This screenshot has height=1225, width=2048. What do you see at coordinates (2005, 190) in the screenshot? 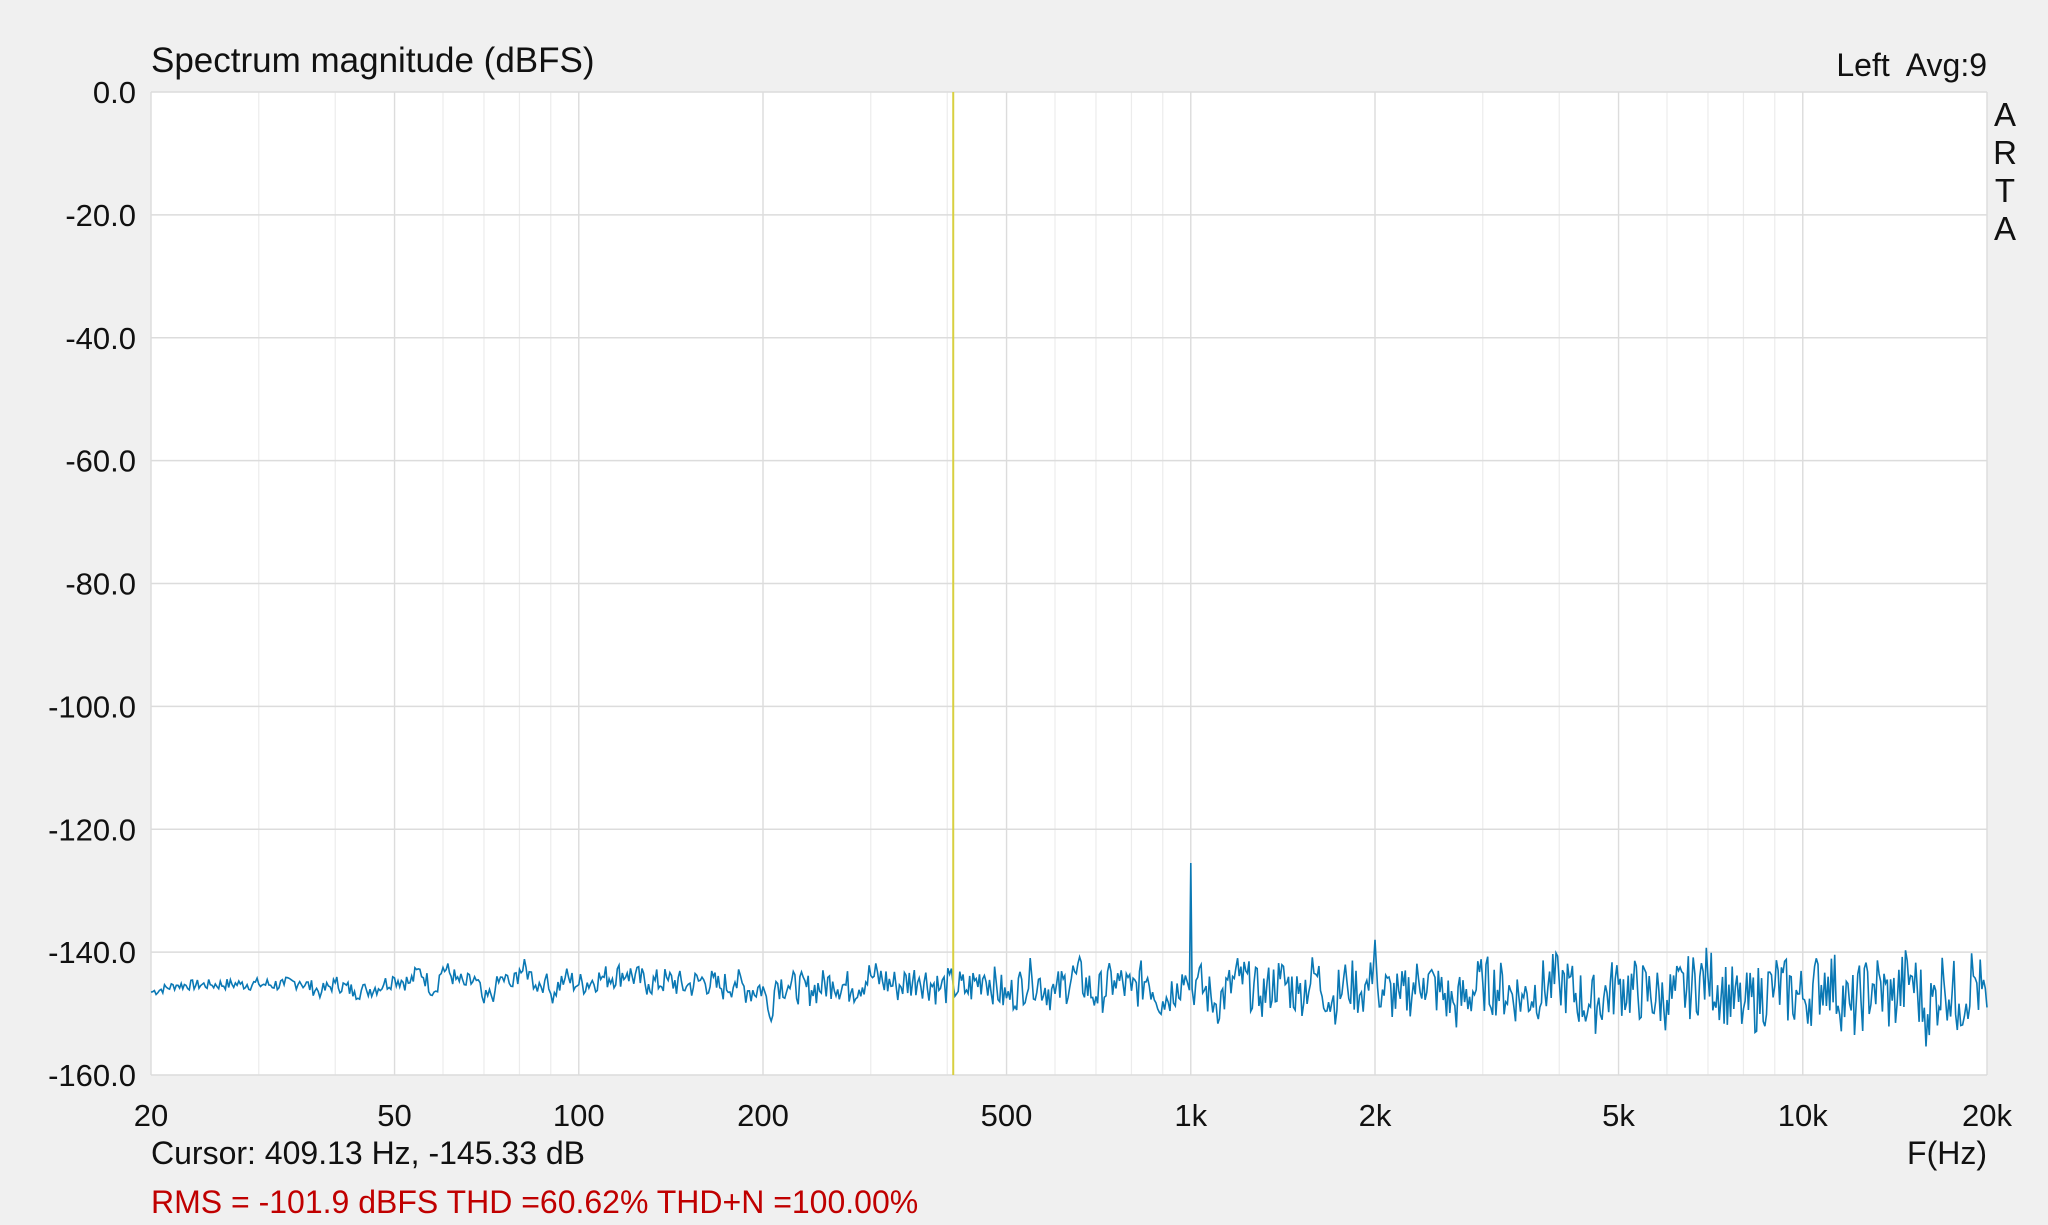
I see `watermark-letter: T` at bounding box center [2005, 190].